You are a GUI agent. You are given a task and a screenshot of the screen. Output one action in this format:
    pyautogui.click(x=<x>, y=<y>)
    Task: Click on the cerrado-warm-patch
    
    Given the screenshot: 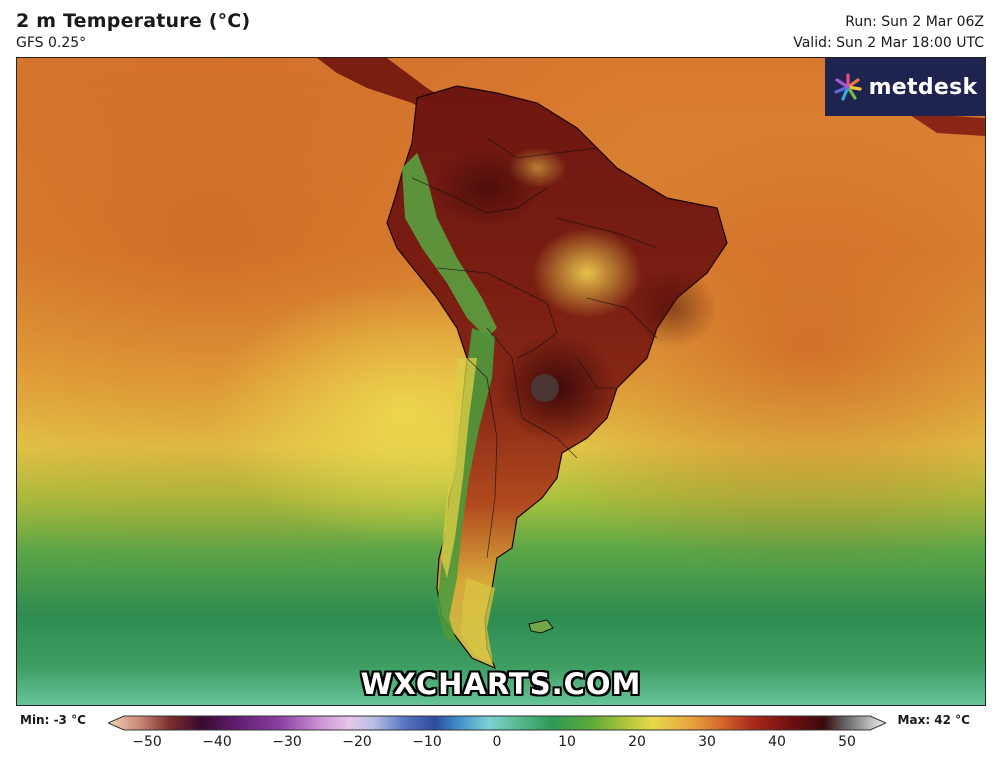 What is the action you would take?
    pyautogui.click(x=587, y=273)
    